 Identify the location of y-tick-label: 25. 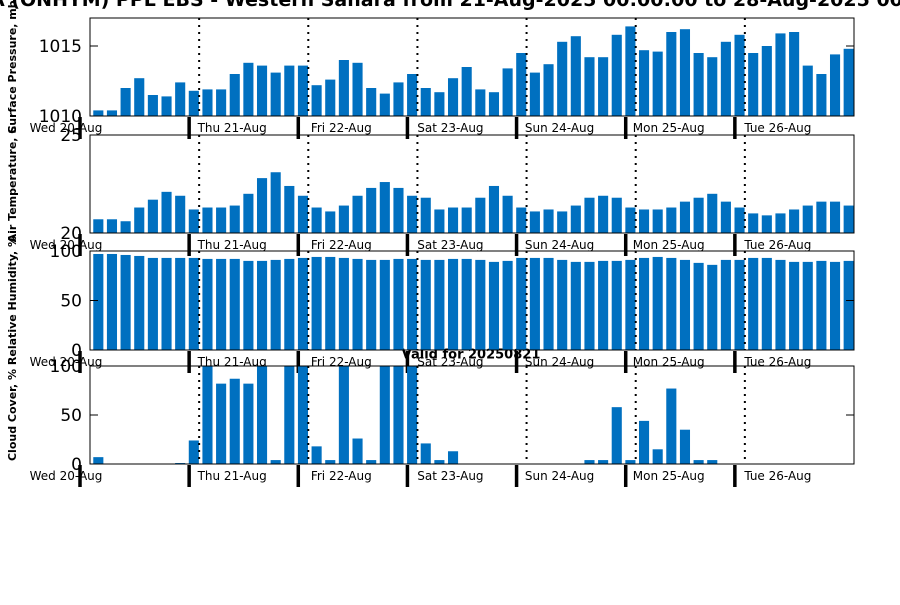
(71, 136).